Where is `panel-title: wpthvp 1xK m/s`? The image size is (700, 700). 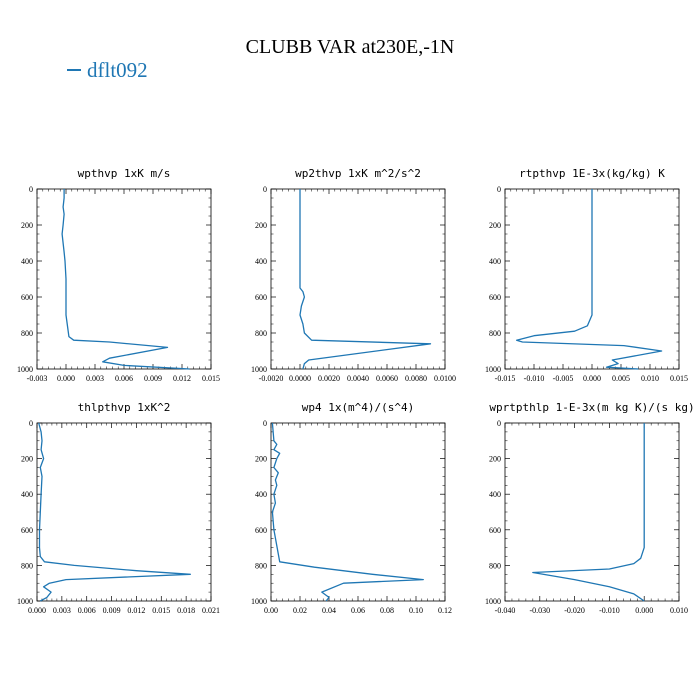 panel-title: wpthvp 1xK m/s is located at coordinates (124, 173).